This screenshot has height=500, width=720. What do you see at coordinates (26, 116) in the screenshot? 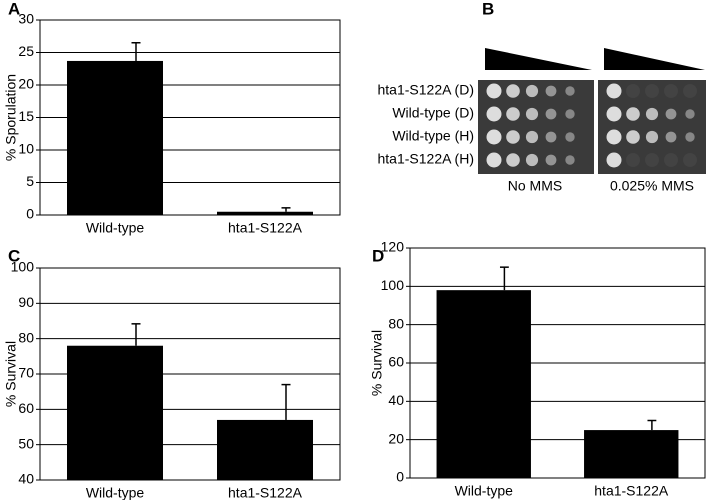
I see `y-tick-label: 15` at bounding box center [26, 116].